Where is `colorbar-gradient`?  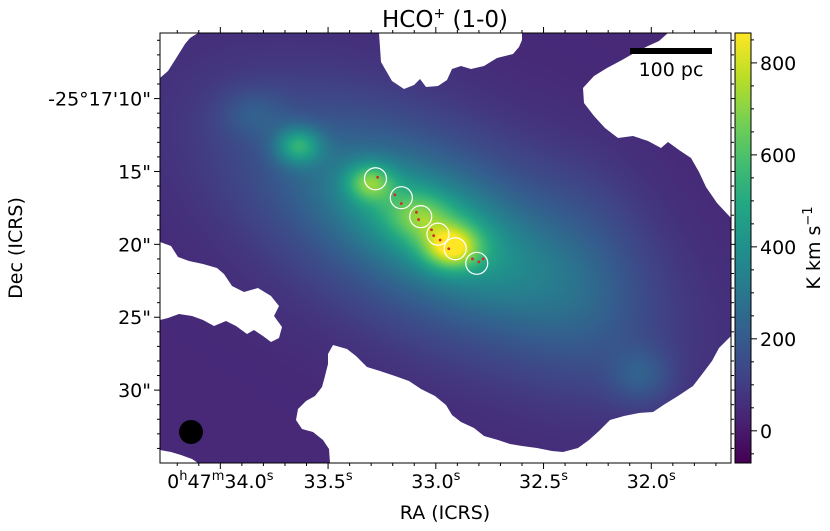
colorbar-gradient is located at coordinates (743, 248).